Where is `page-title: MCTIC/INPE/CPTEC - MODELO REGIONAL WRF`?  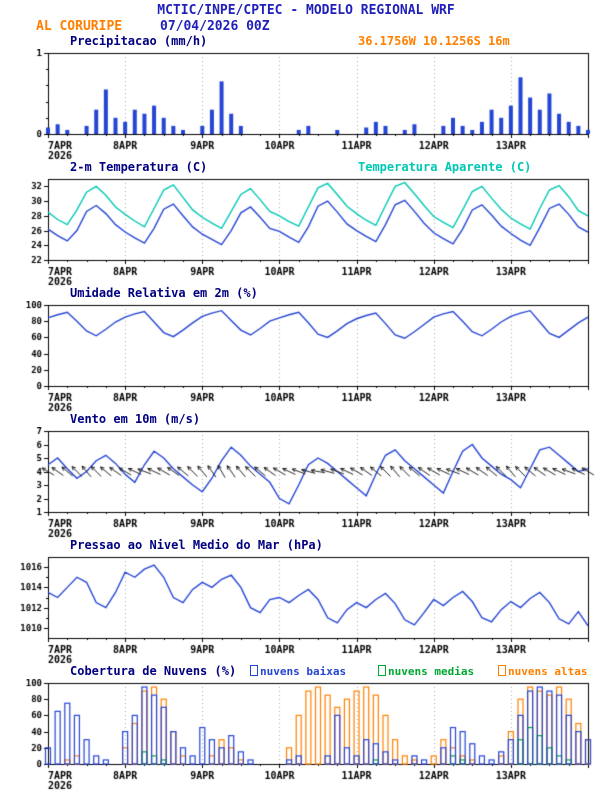 page-title: MCTIC/INPE/CPTEC - MODELO REGIONAL WRF is located at coordinates (306, 10).